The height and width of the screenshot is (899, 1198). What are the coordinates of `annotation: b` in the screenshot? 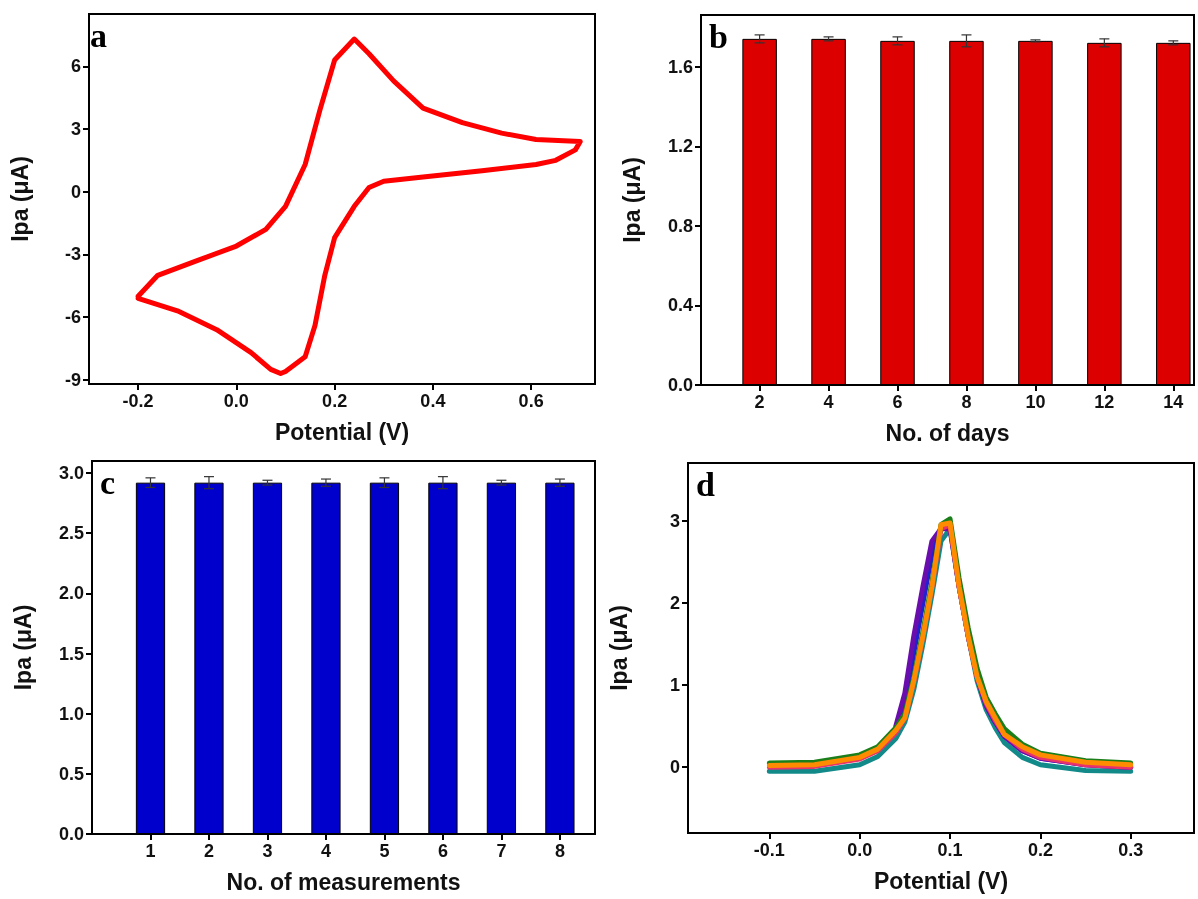 It's located at (718, 36).